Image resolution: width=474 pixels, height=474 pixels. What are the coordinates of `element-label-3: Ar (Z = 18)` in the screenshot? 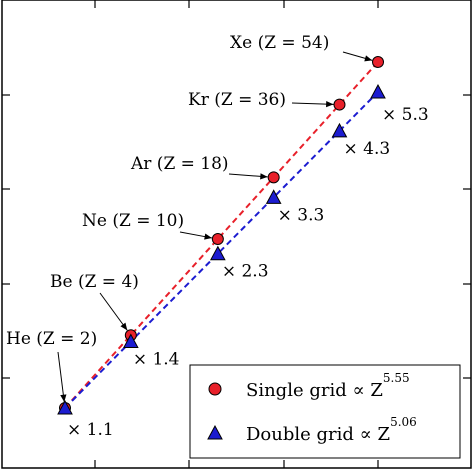 It's located at (179, 164).